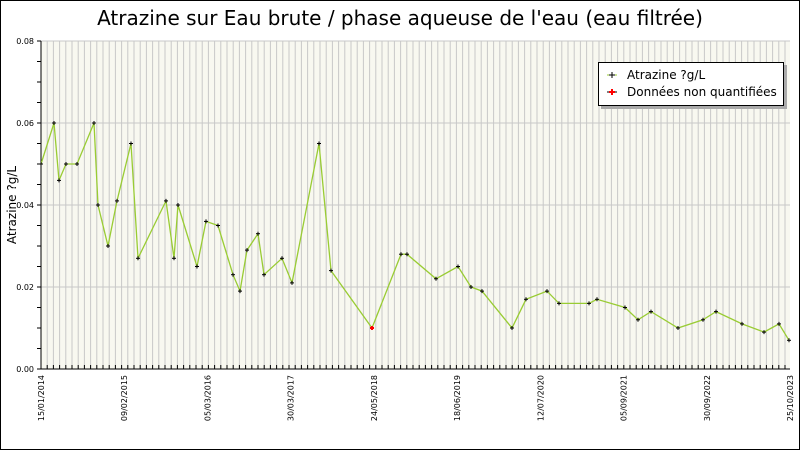 The width and height of the screenshot is (800, 450). I want to click on svg-text: 0.04, so click(25, 205).